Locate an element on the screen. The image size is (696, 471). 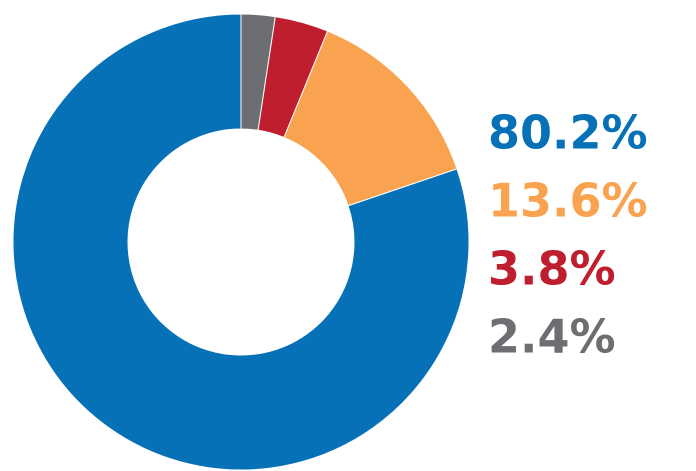
legend-label: 80.2% is located at coordinates (568, 133).